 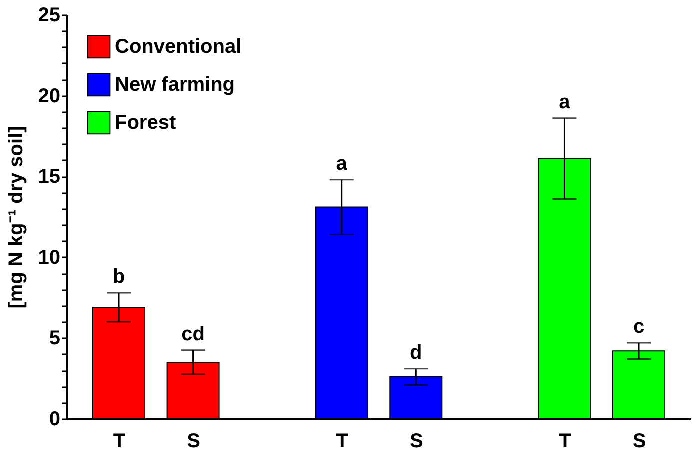 I want to click on y-axis-title: [mg N kg⁻¹ dry soil], so click(x=16, y=217).